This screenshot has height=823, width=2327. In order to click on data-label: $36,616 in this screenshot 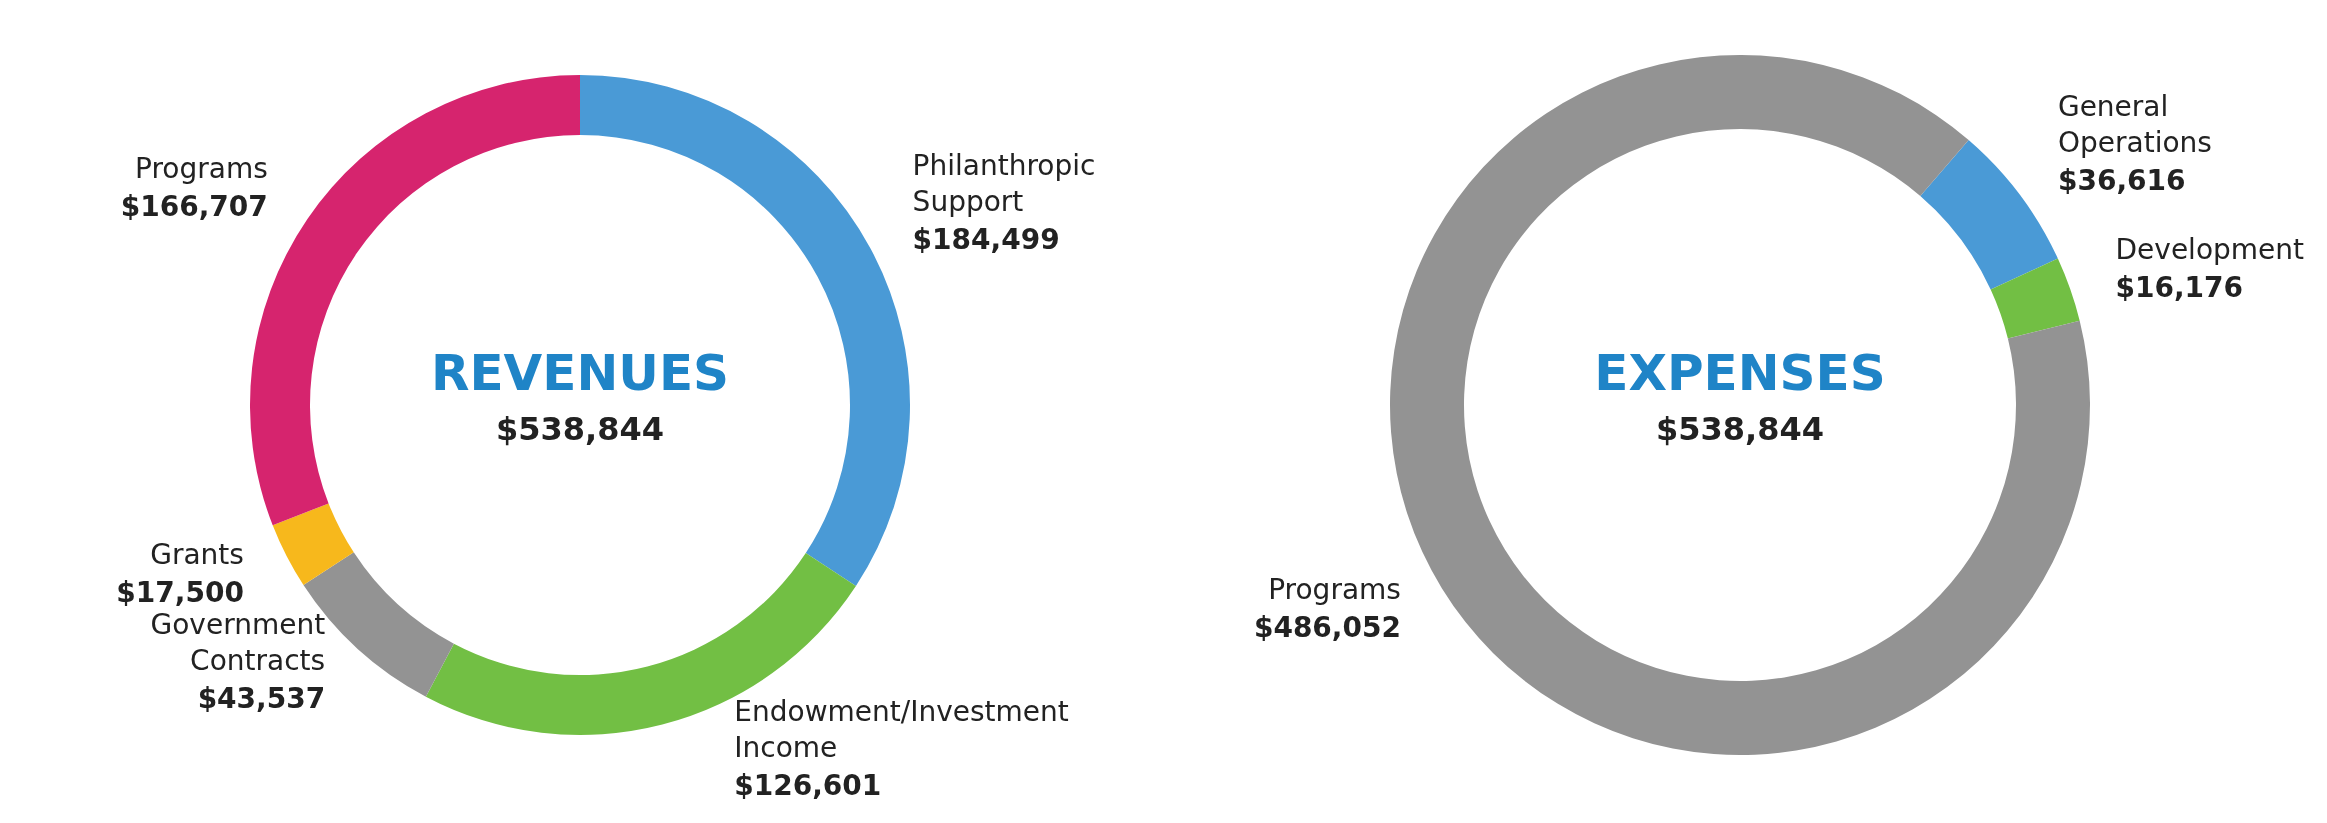, I will do `click(2121, 180)`.